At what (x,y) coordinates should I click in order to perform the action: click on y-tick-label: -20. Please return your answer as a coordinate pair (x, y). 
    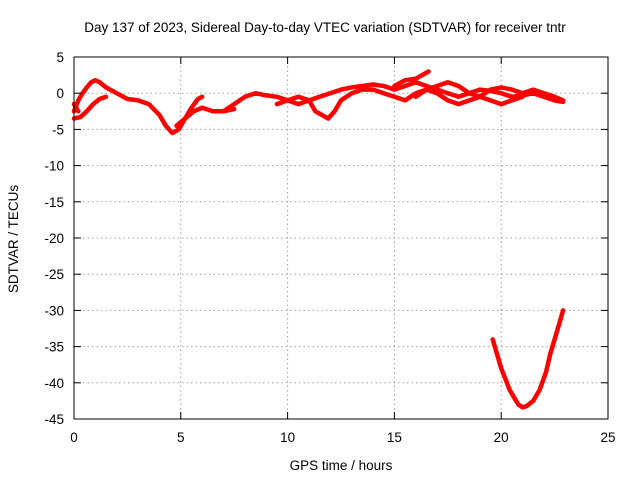
    Looking at the image, I should click on (54, 238).